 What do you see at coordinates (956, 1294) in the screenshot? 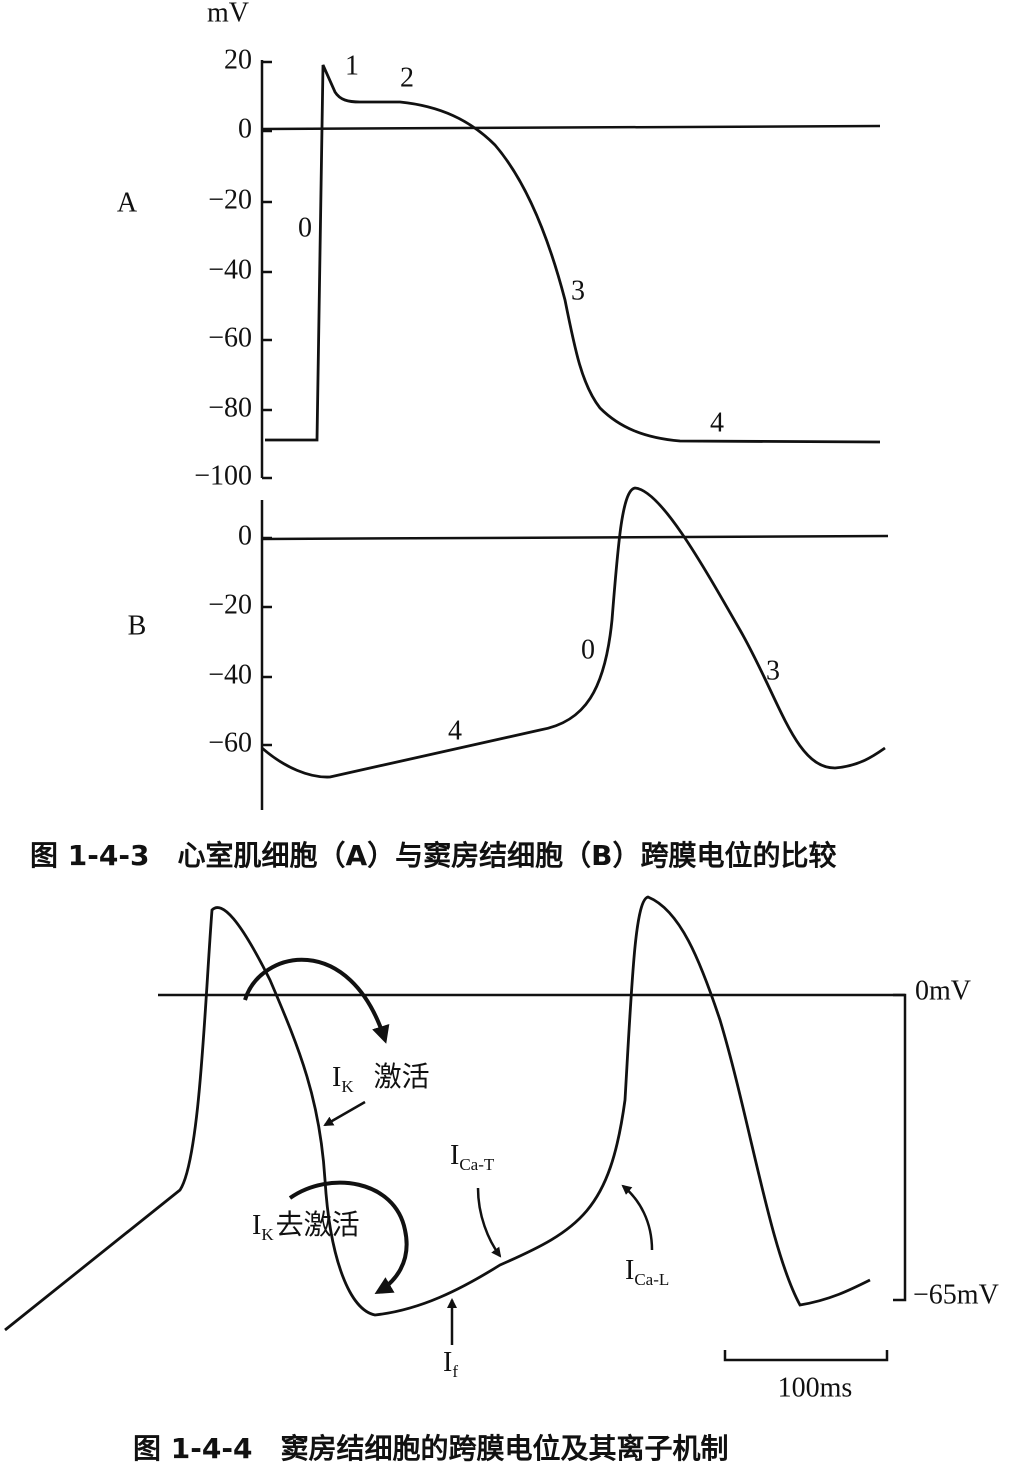
I see `level-label: −65mV` at bounding box center [956, 1294].